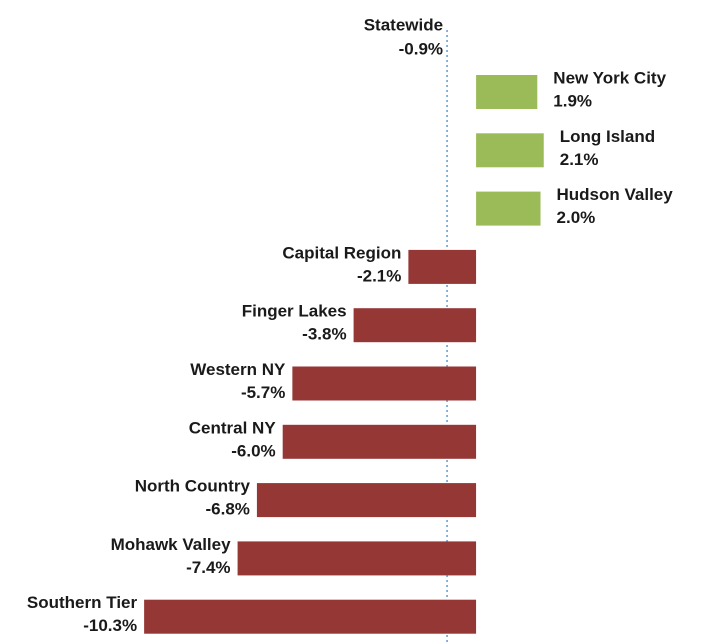 This screenshot has height=644, width=703. Describe the element at coordinates (379, 275) in the screenshot. I see `value-label: -2.1%` at that location.